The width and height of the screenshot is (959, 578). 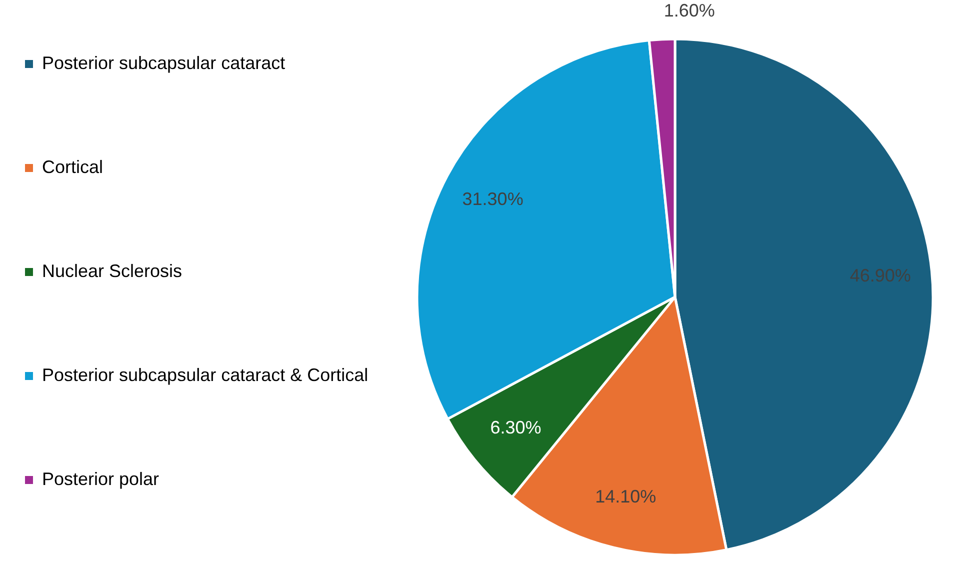 What do you see at coordinates (205, 375) in the screenshot?
I see `legend-label: Posterior subcapsular cataract & Cortical` at bounding box center [205, 375].